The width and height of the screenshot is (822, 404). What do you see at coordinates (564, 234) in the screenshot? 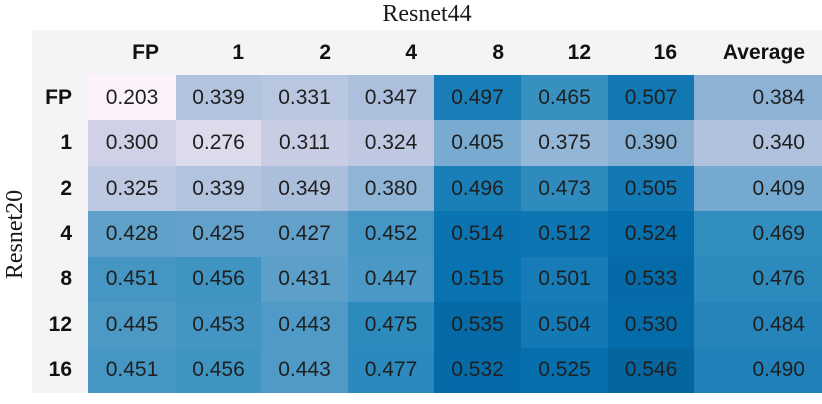
I see `heatmap-cell: 0.512` at bounding box center [564, 234].